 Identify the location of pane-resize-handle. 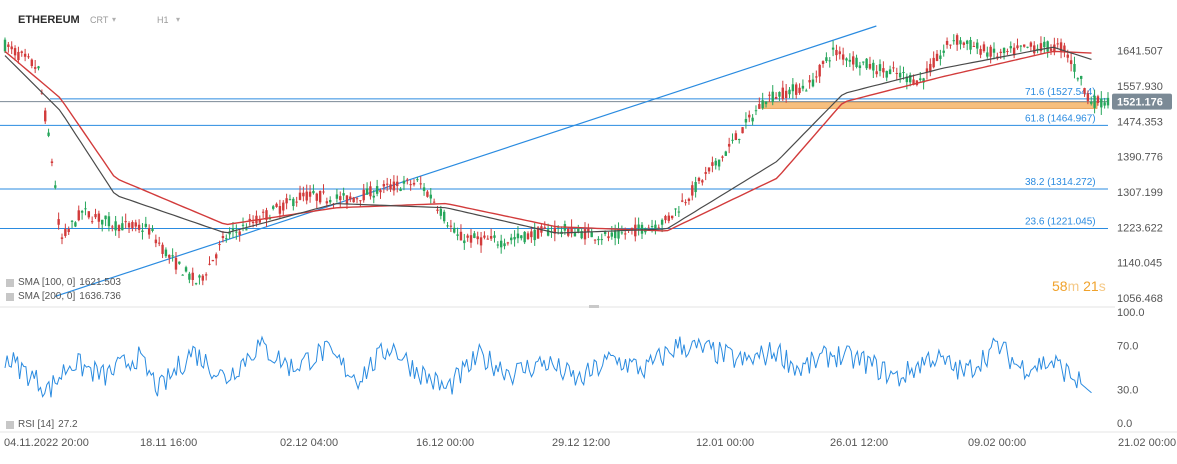
(594, 306).